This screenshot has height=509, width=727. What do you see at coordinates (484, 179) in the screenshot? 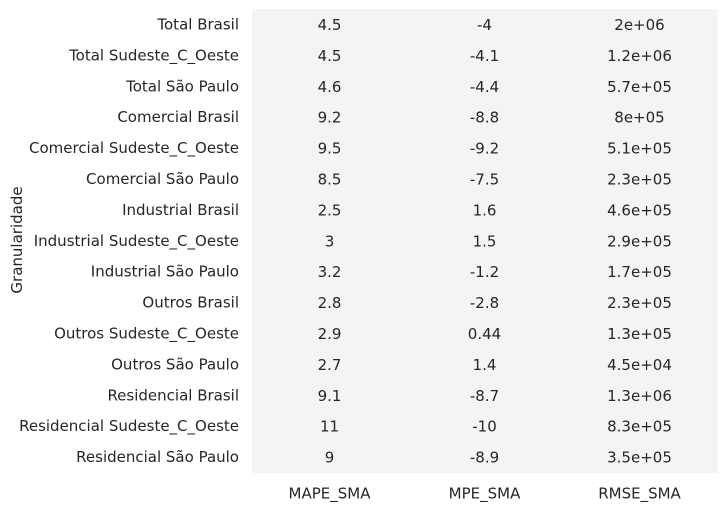
I see `cell-annotation: -7.5` at bounding box center [484, 179].